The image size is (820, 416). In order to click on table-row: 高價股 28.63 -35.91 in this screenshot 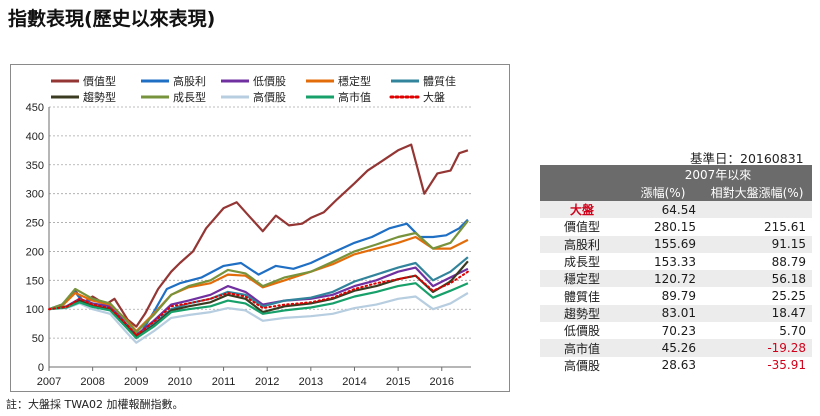, I will do `click(676, 365)`.